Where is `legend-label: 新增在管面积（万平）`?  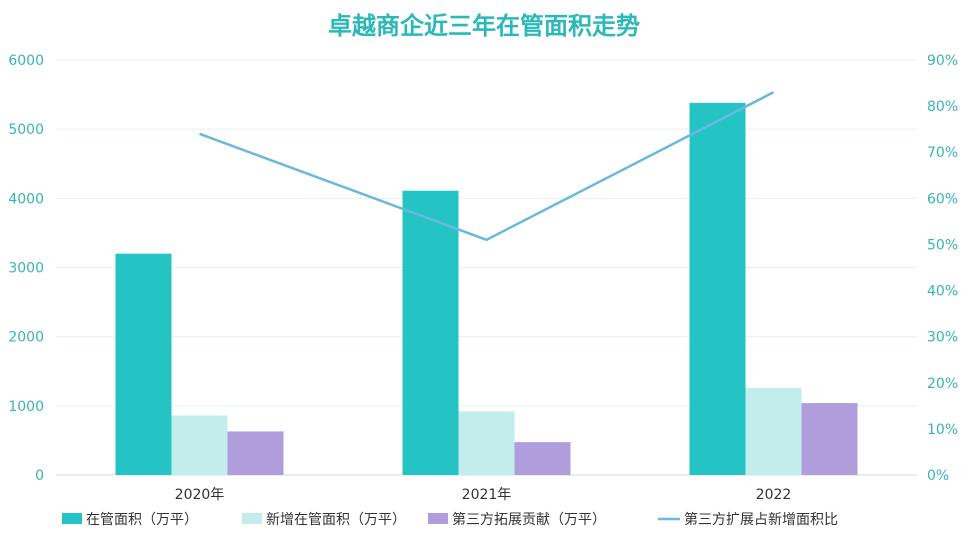
legend-label: 新增在管面积（万平） is located at coordinates (336, 520).